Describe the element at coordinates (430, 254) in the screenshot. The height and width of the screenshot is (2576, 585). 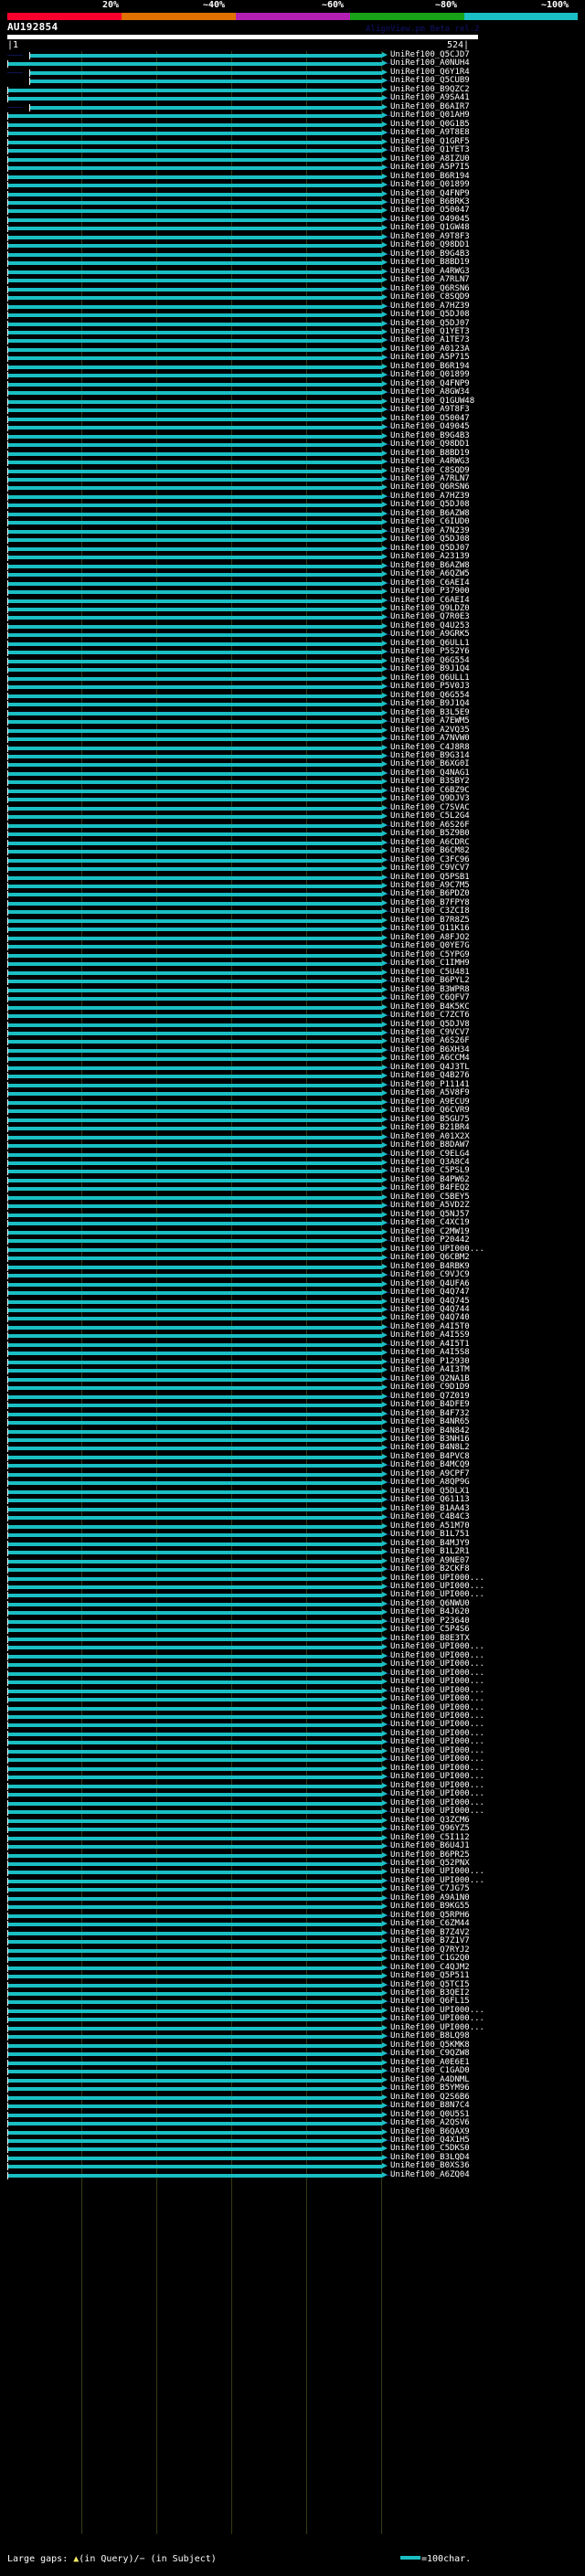
I see `hit-id-label: UniRef100_B9G4B3` at that location.